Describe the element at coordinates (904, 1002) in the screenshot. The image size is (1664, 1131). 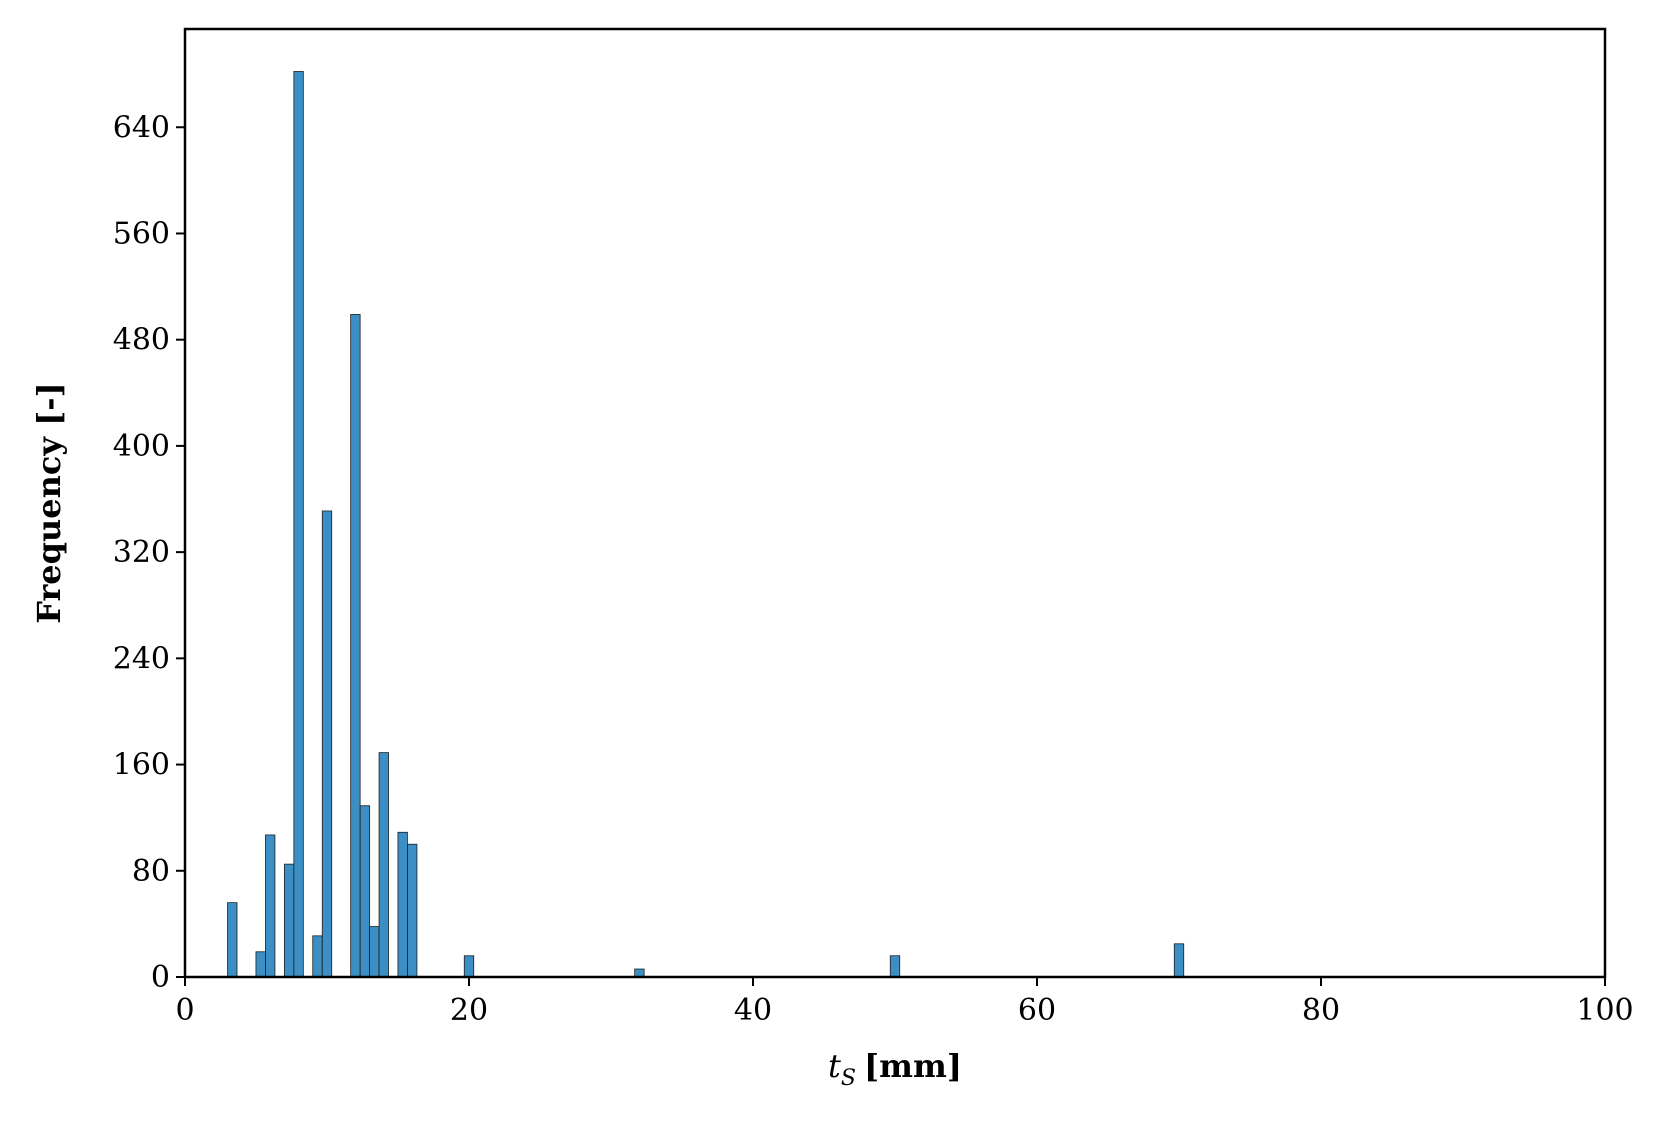
I see `x-ticks: 0 20 40 60 80 100` at that location.